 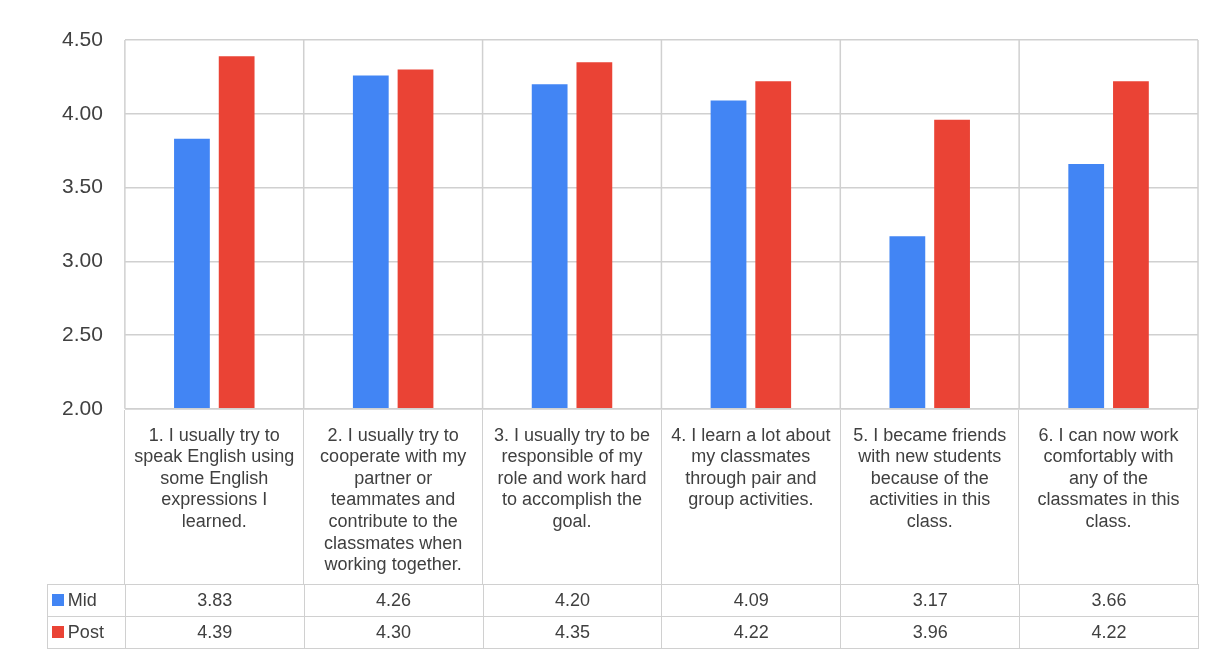 What do you see at coordinates (1109, 600) in the screenshot?
I see `data-label: 3.66` at bounding box center [1109, 600].